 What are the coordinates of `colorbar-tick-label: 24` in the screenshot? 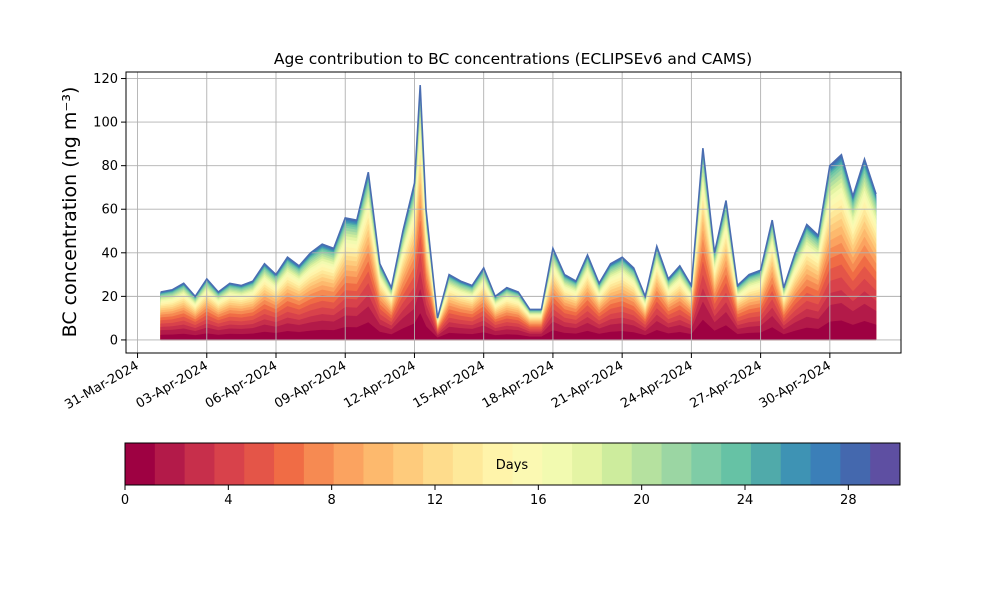 It's located at (745, 500).